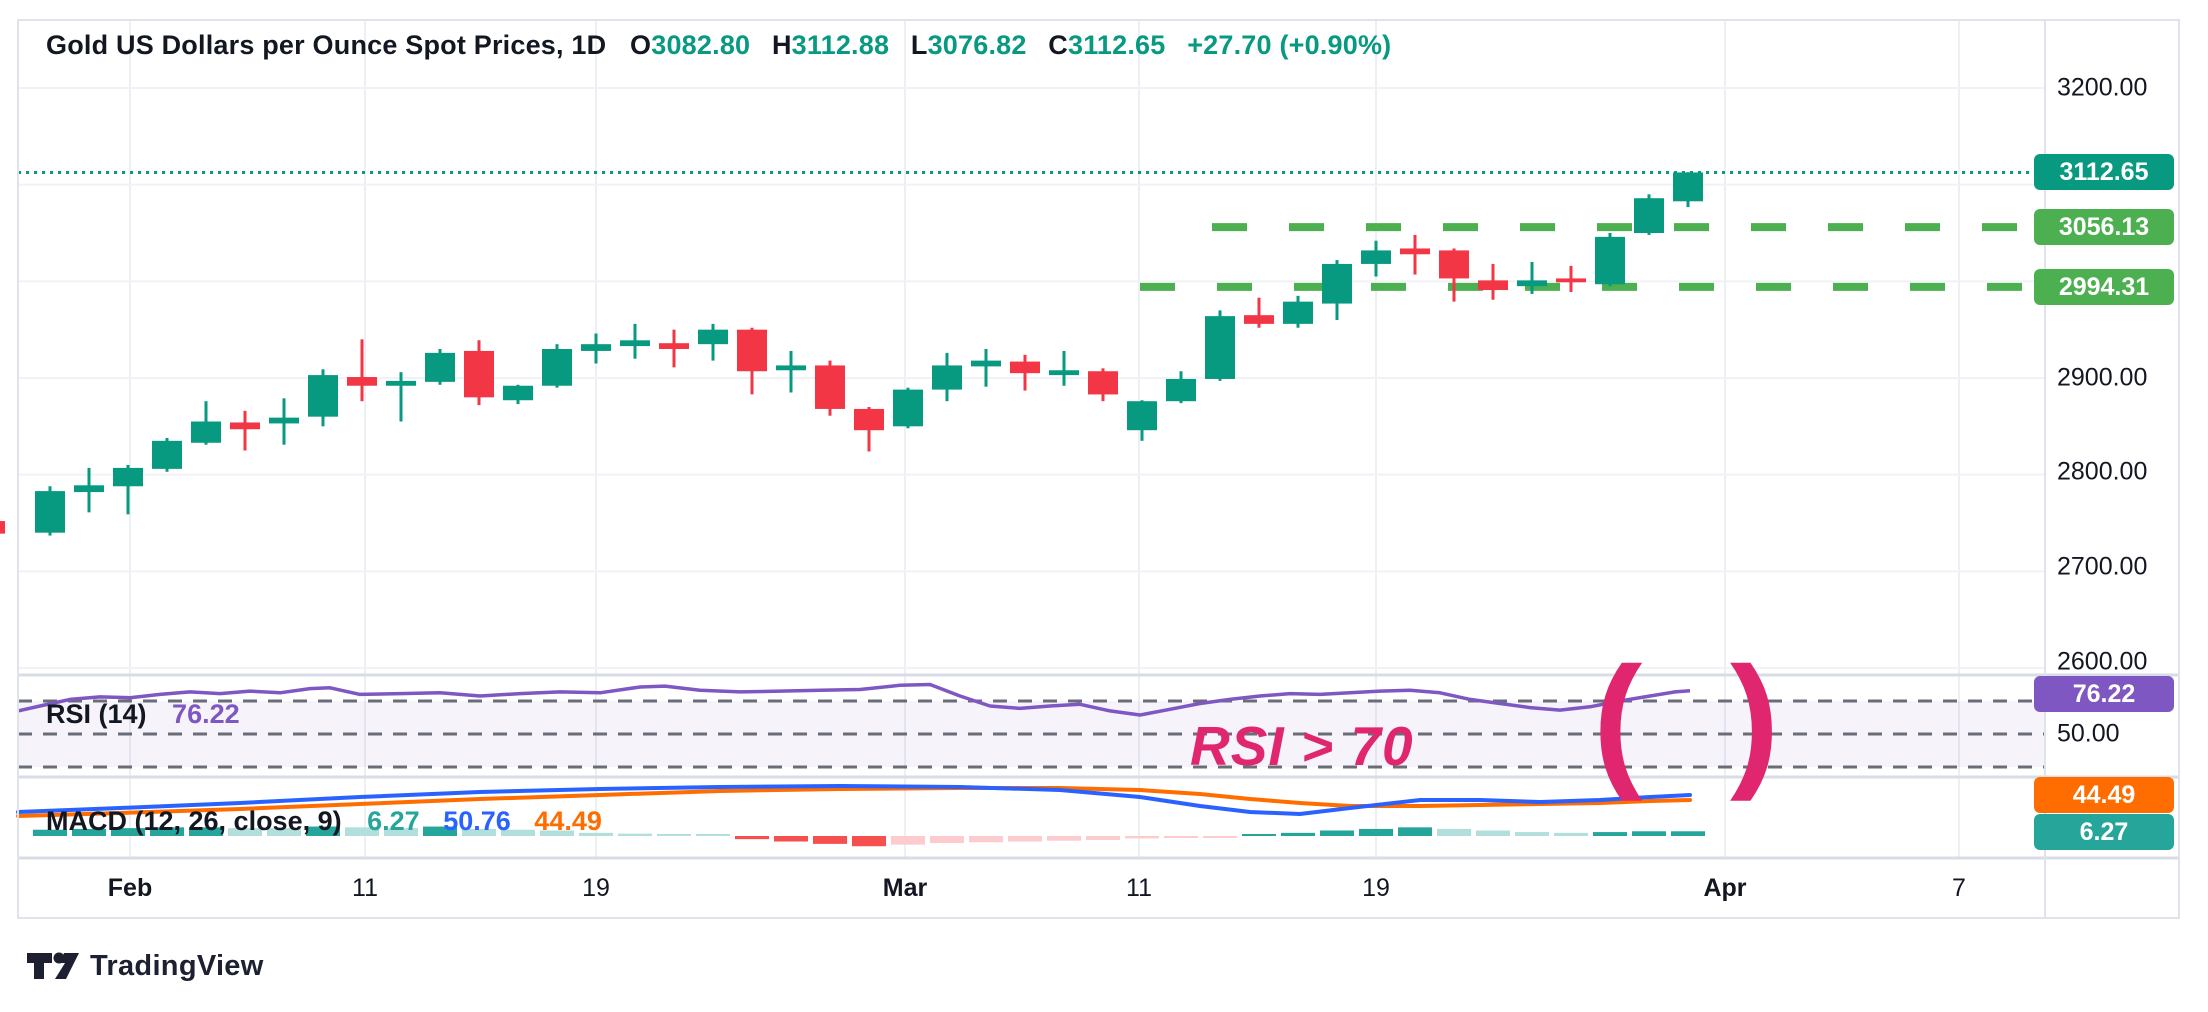 The image size is (2208, 1012). Describe the element at coordinates (2, 527) in the screenshot. I see `candle-partial` at that location.